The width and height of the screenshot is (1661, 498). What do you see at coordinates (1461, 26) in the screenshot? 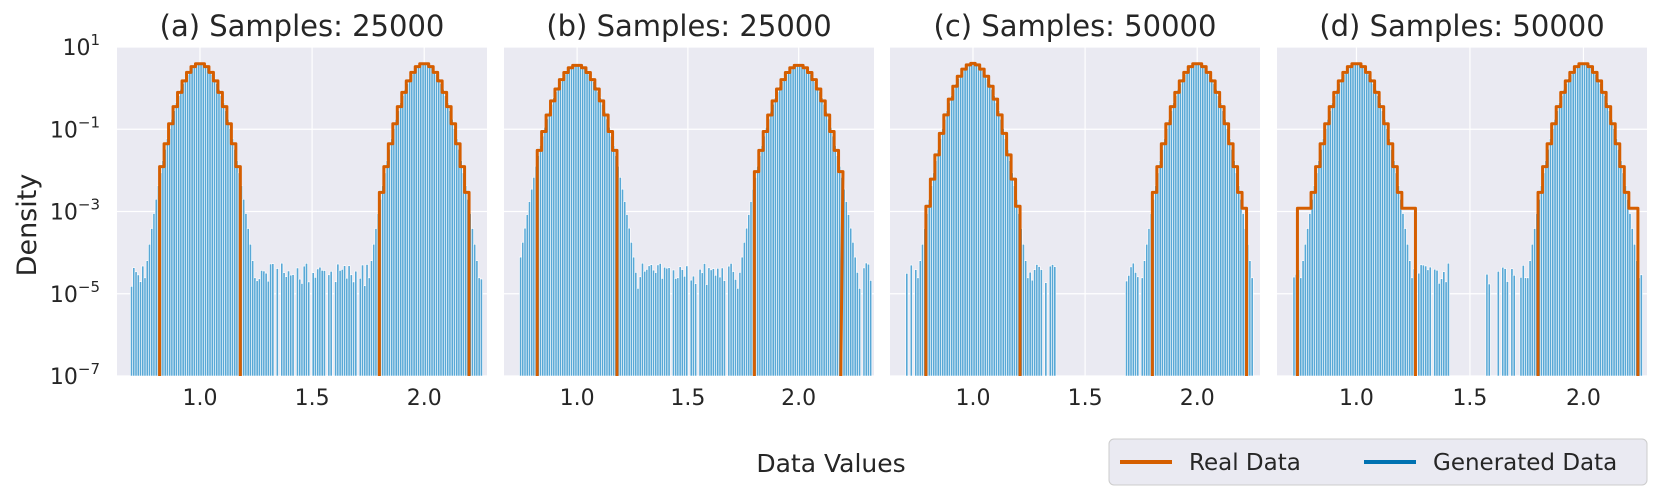
I see `panel-title: (d) Samples: 50000` at bounding box center [1461, 26].